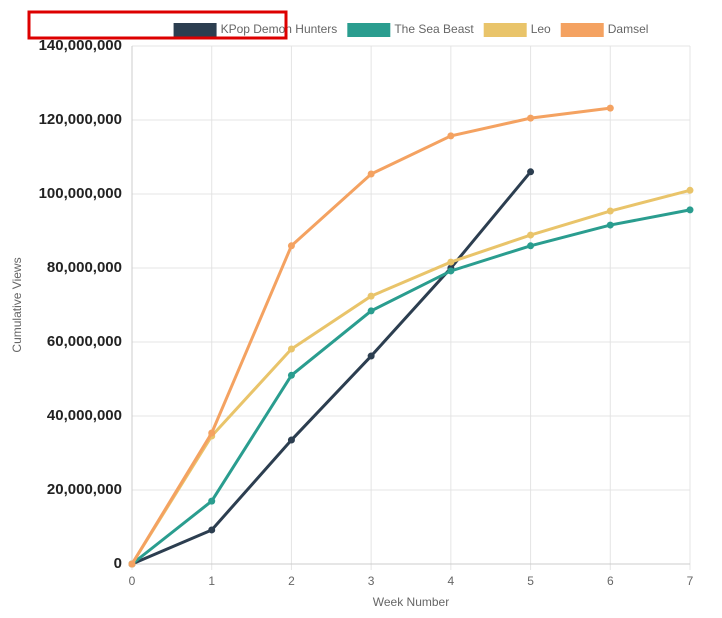  I want to click on y-tick-label: 0, so click(118, 563).